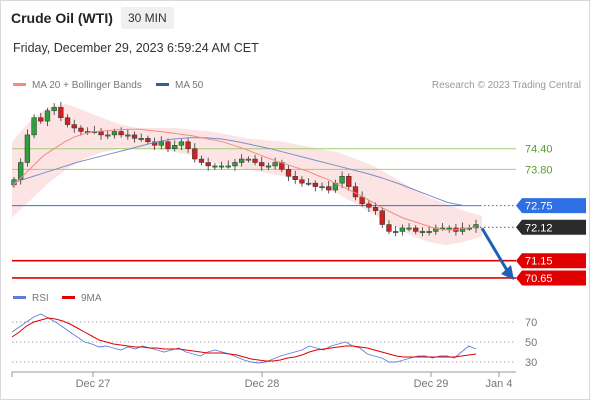  I want to click on 9ma-line, so click(244, 339).